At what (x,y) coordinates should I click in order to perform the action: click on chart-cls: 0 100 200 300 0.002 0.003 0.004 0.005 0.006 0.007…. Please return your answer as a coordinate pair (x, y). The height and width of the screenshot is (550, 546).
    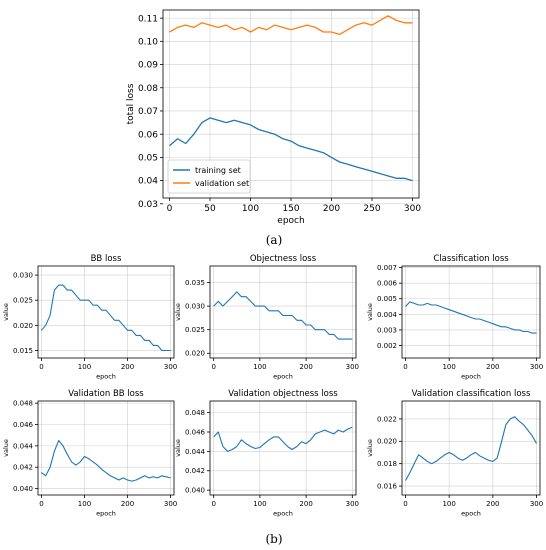
    Looking at the image, I should click on (454, 317).